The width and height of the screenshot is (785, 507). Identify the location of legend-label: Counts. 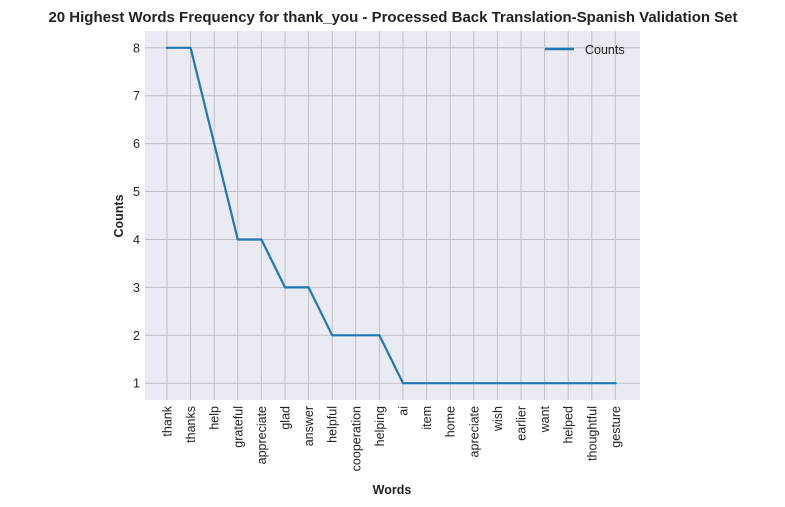
(605, 50).